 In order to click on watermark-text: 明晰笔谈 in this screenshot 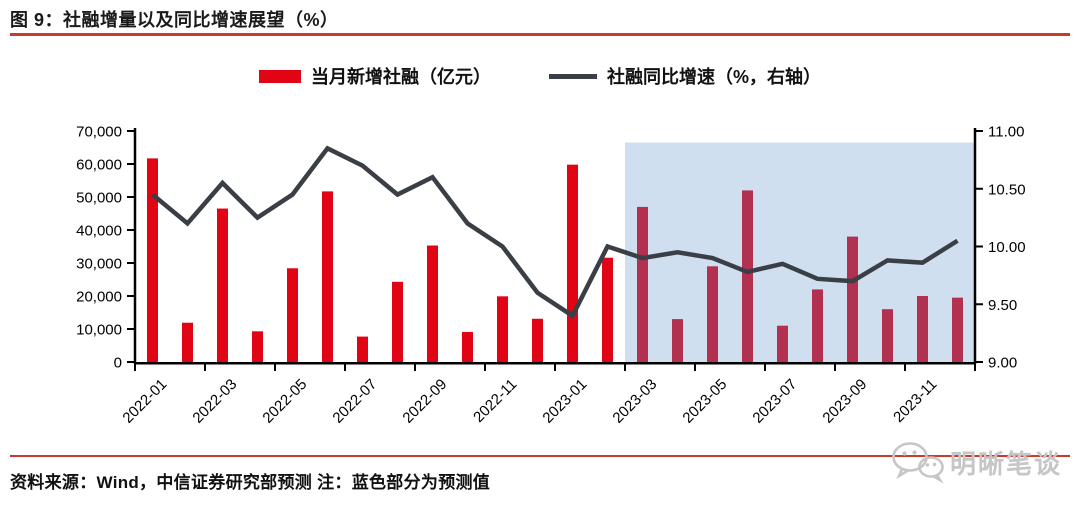, I will do `click(1005, 463)`.